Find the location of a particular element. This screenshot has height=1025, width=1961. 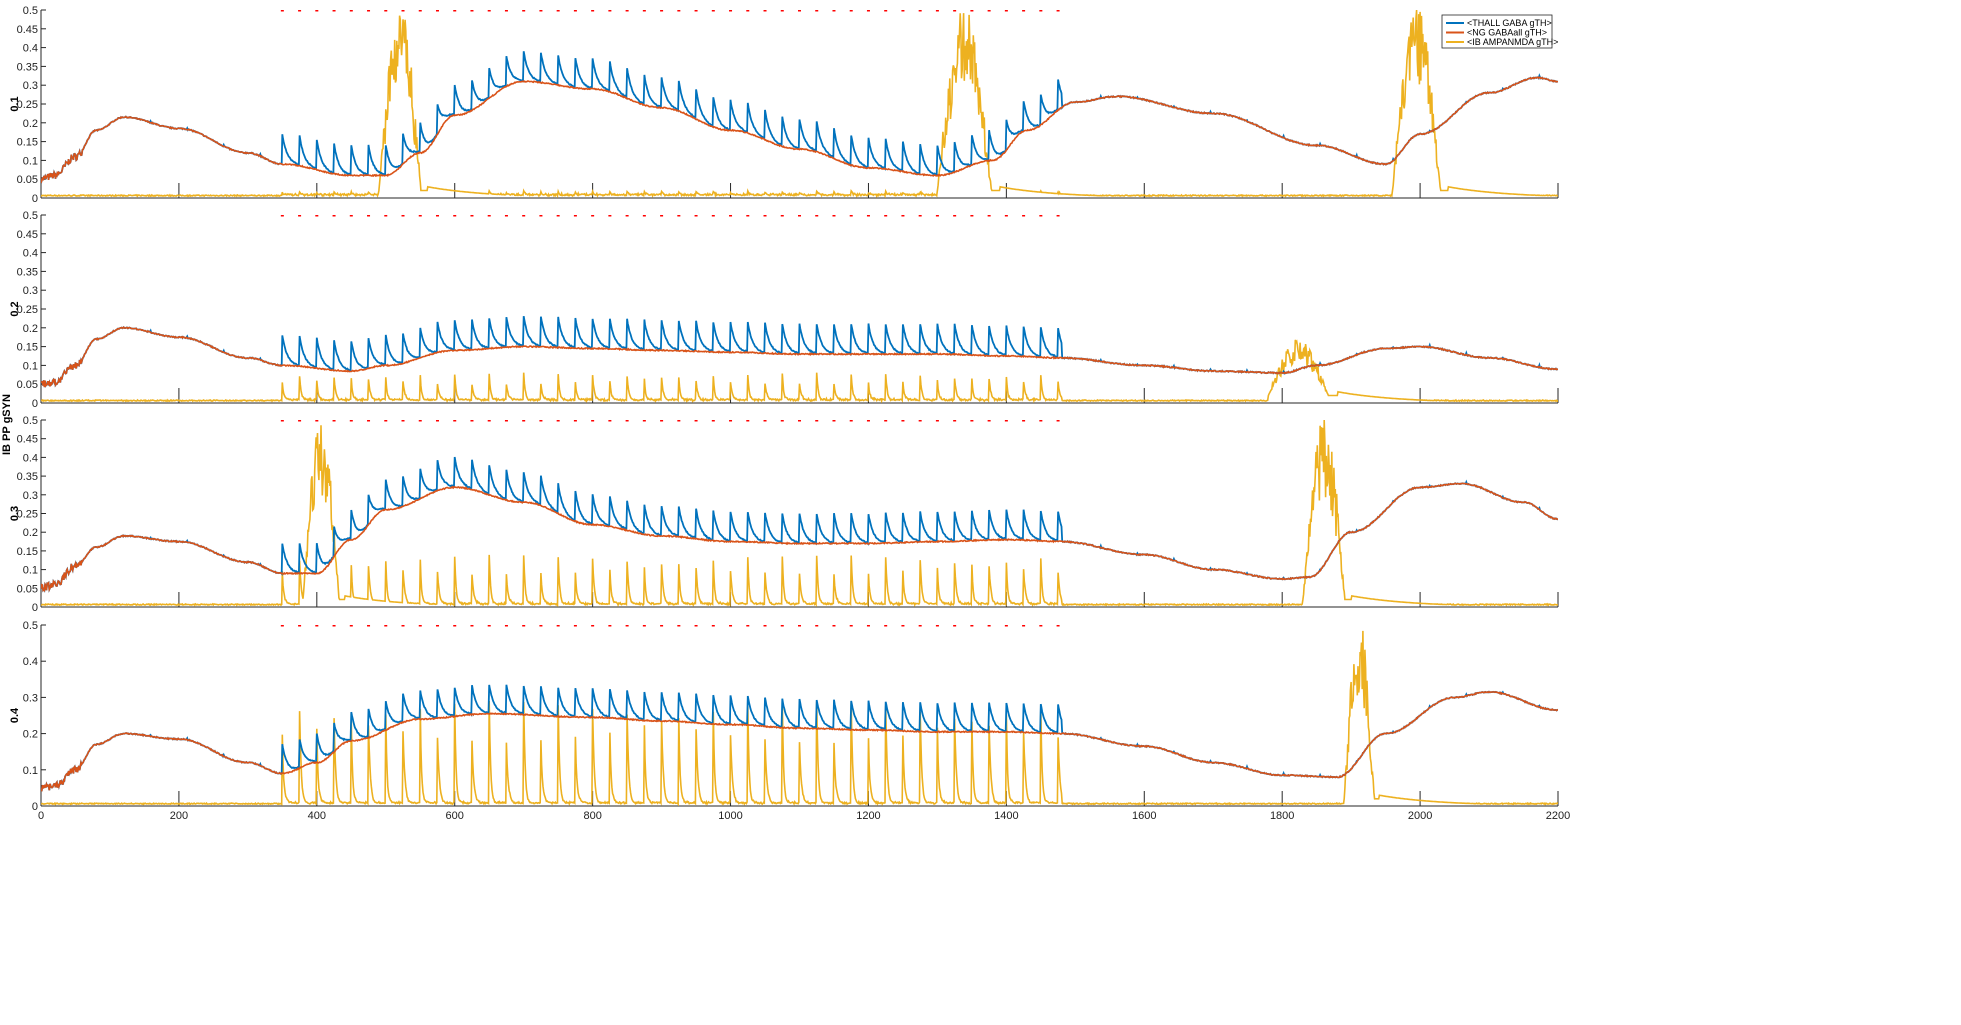

y-tick-label: 0.5 is located at coordinates (30, 626).